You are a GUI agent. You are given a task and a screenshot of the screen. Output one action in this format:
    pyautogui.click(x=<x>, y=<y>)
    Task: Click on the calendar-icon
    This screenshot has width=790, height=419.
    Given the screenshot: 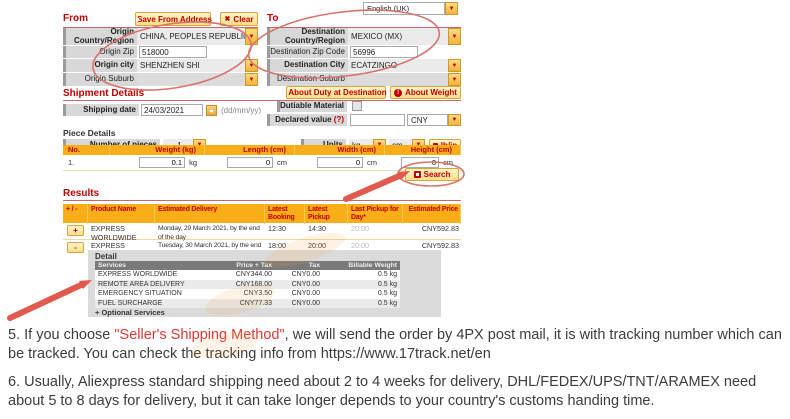 What is the action you would take?
    pyautogui.click(x=211, y=110)
    